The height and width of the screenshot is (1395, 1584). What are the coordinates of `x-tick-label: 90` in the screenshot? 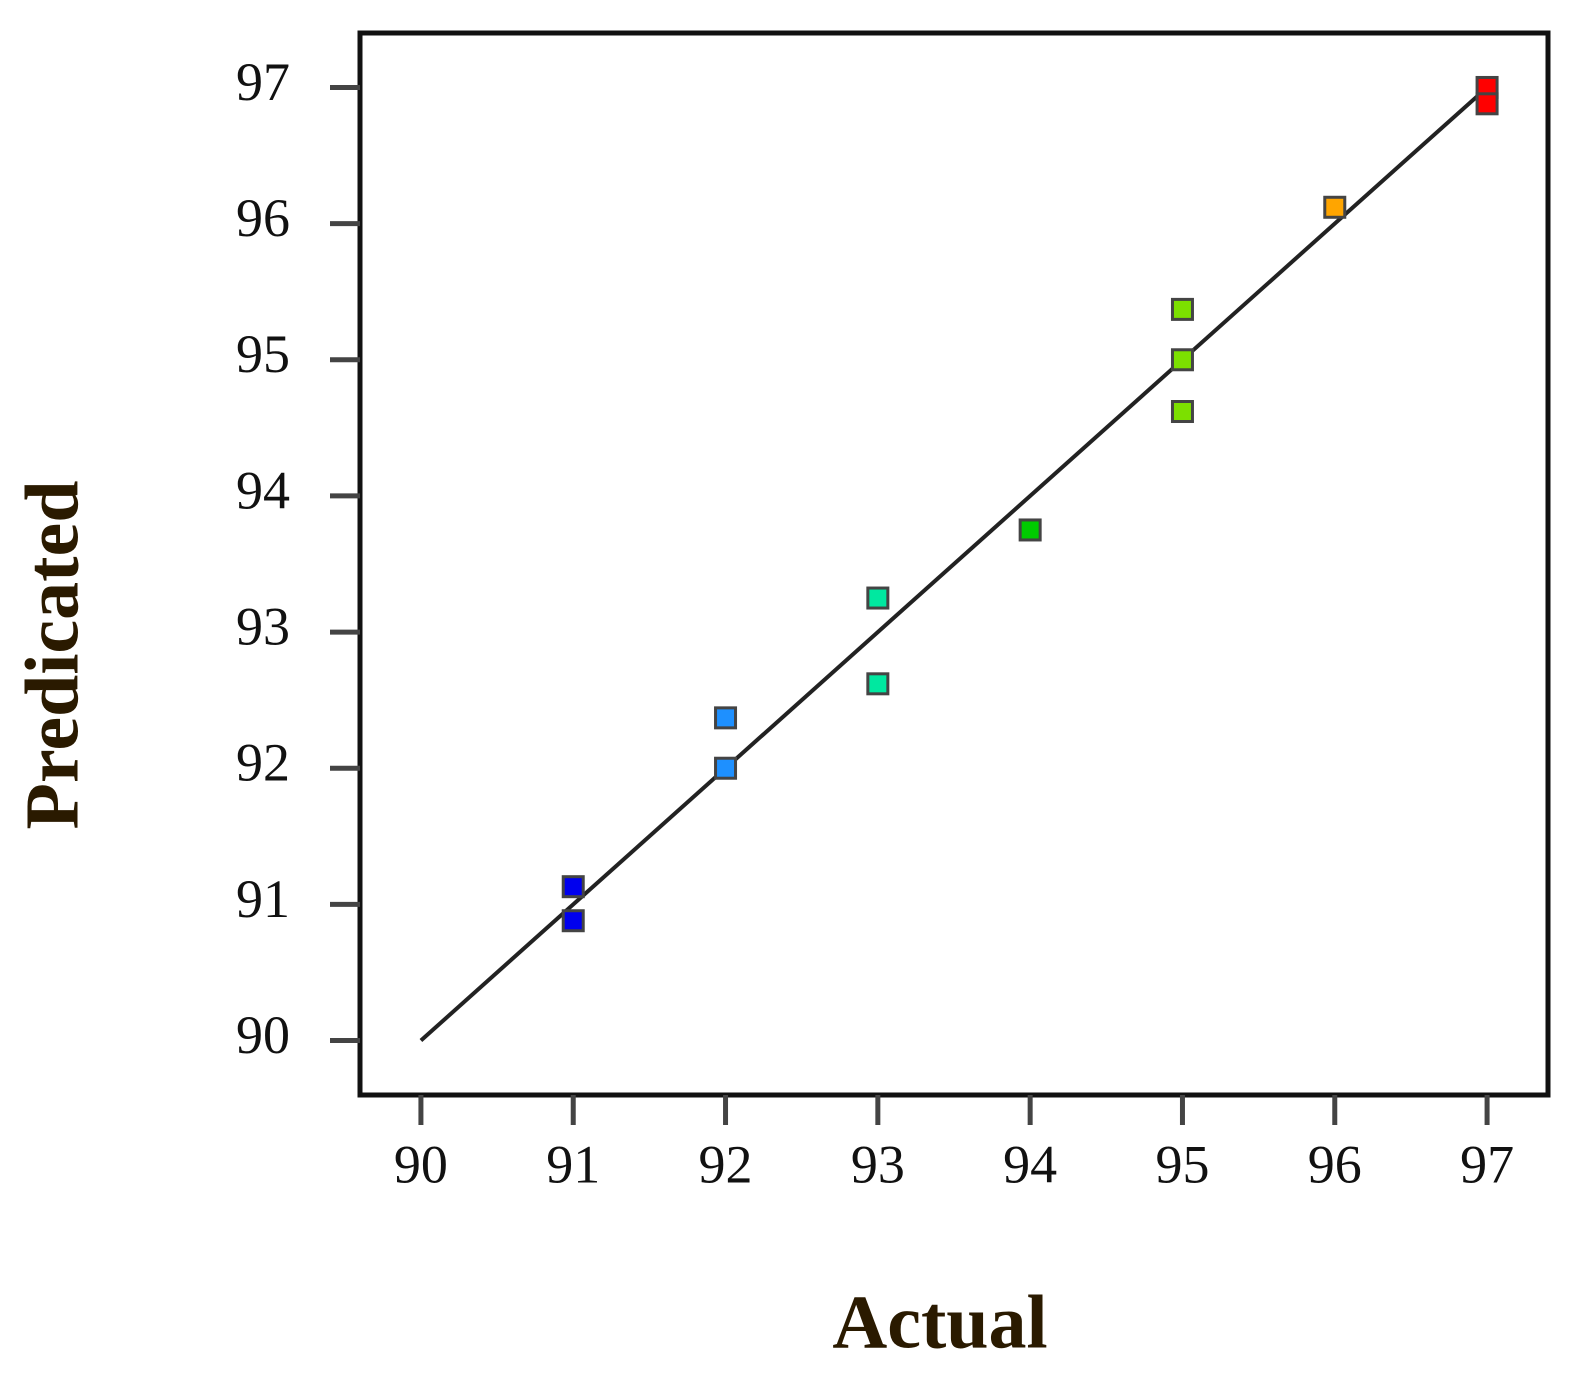 It's located at (421, 1164).